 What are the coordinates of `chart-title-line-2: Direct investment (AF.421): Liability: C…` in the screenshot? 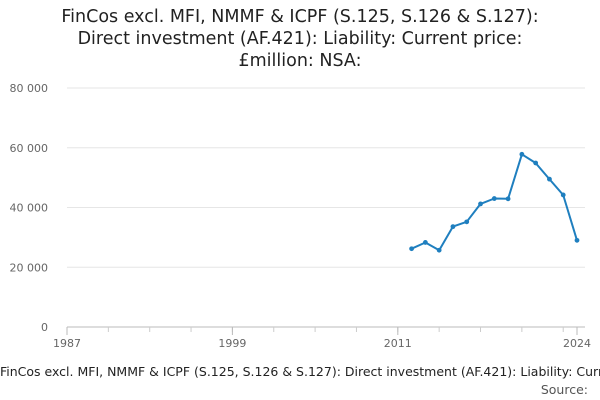 It's located at (300, 39).